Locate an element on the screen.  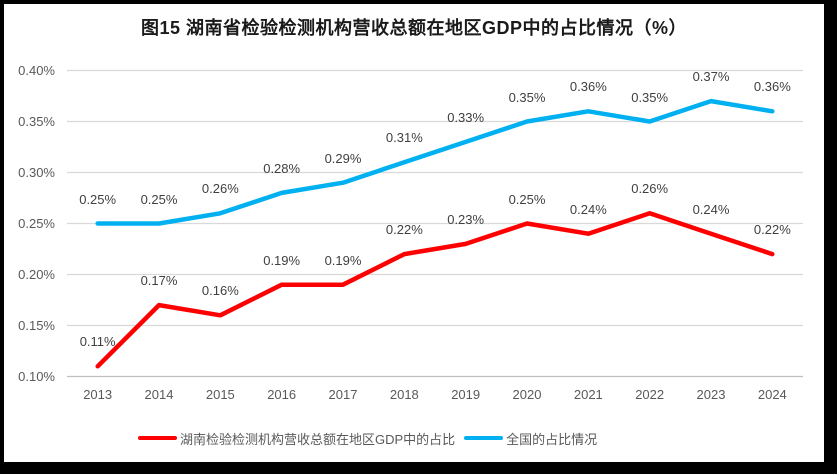
y-tick-label: 0.20% is located at coordinates (36, 274).